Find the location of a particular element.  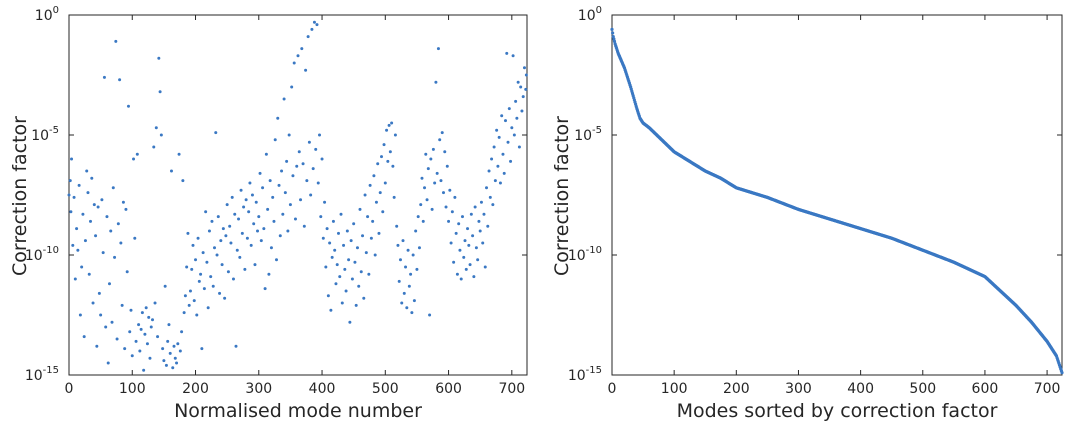

y-tick-label: 10⁰ is located at coordinates (590, 14).